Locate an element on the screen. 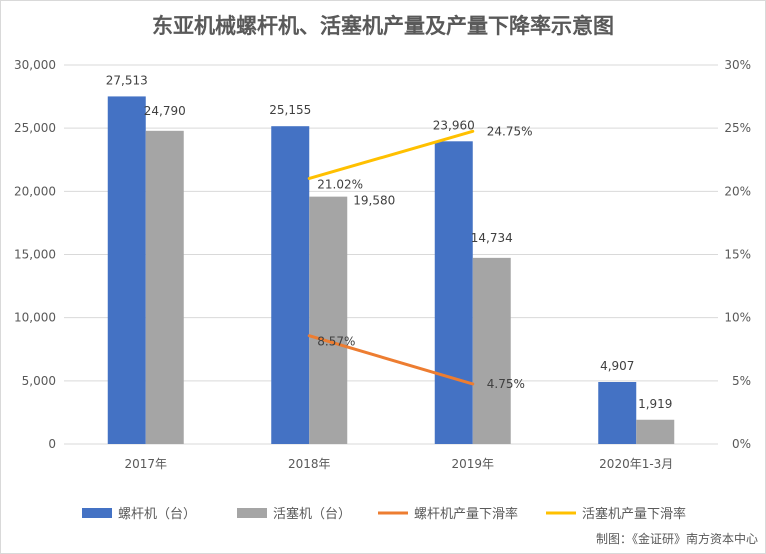 Image resolution: width=766 pixels, height=554 pixels. x-tick-label: 2017年 is located at coordinates (145, 464).